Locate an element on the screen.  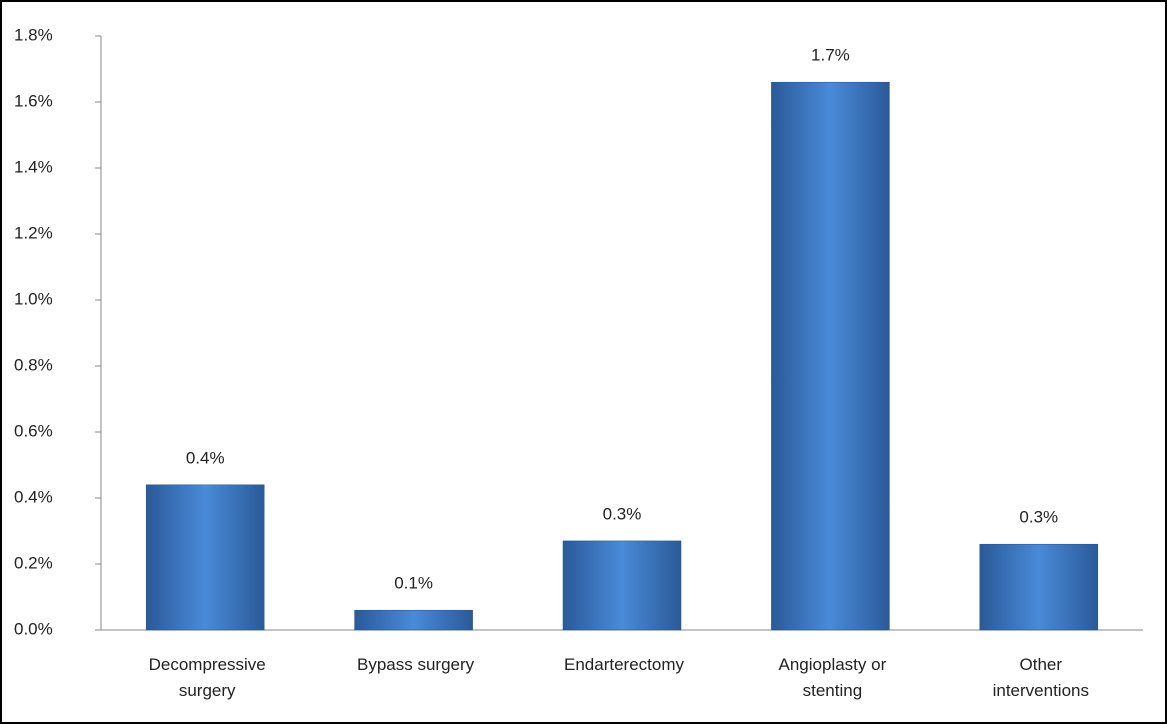
y-tick-label: 0.4% is located at coordinates (33, 496).